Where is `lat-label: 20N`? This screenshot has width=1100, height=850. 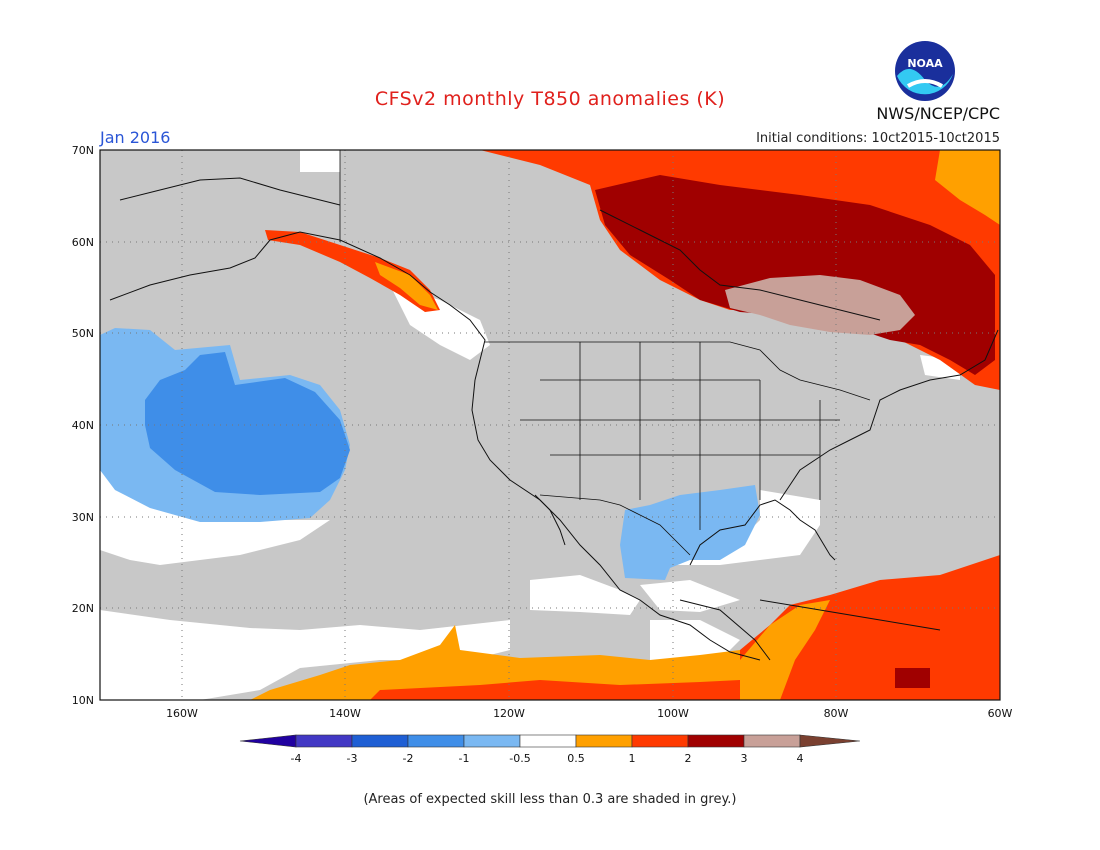 lat-label: 20N is located at coordinates (83, 608).